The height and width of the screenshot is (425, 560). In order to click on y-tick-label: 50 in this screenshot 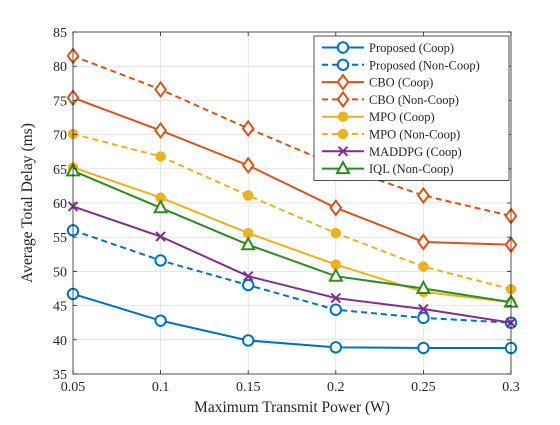, I will do `click(60, 272)`.